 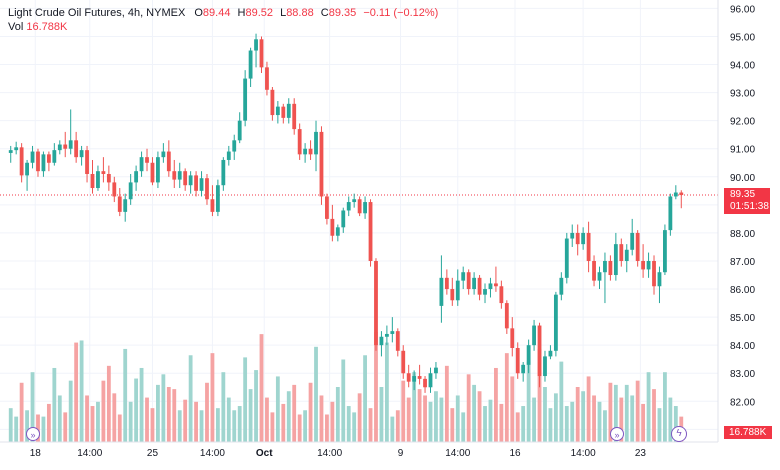 What do you see at coordinates (216, 13) in the screenshot?
I see `open-value: 89.44` at bounding box center [216, 13].